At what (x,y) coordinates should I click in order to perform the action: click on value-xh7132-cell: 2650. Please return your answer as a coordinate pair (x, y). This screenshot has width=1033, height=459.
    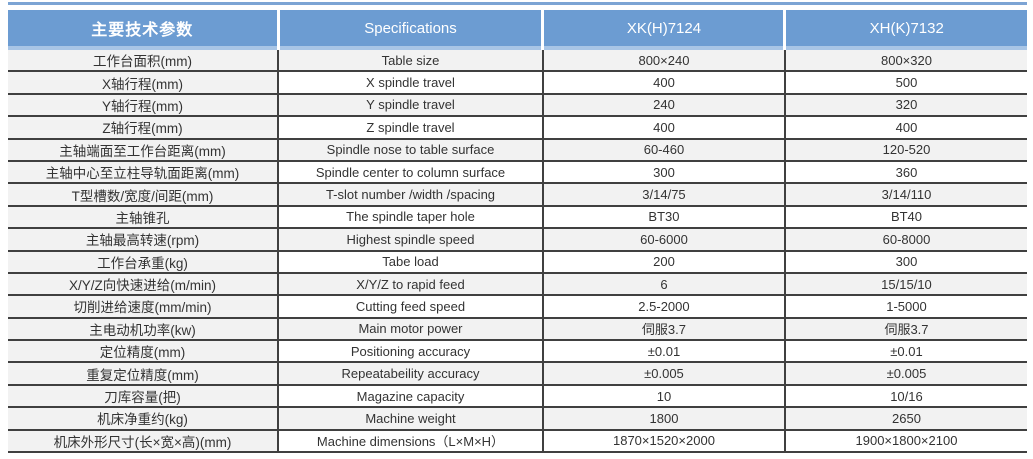
    Looking at the image, I should click on (905, 419).